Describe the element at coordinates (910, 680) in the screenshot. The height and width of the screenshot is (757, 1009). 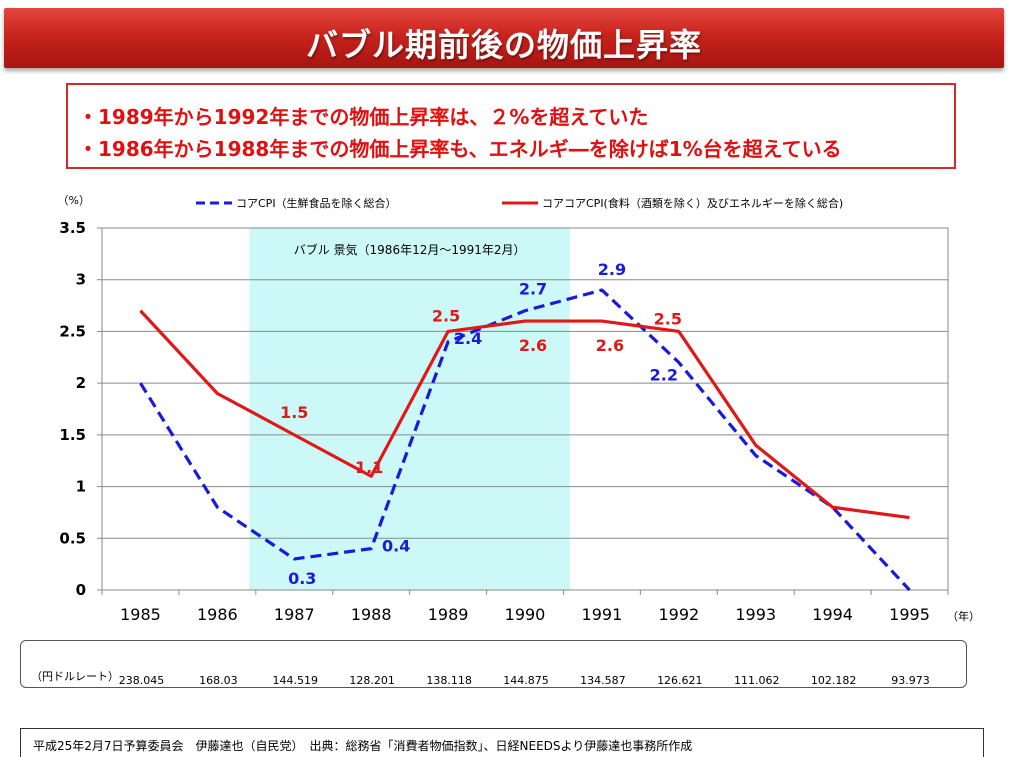
I see `exchange-rate-value: 93.973` at that location.